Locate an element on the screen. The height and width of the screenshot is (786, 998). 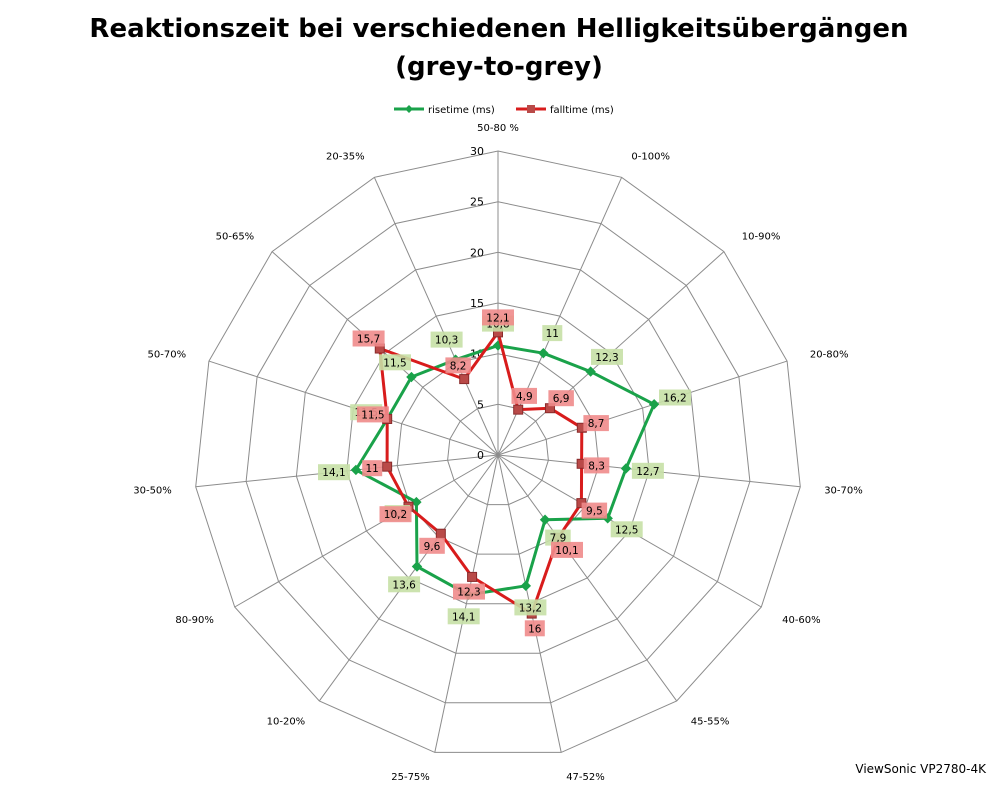
data-label: 13,2 is located at coordinates (530, 608).